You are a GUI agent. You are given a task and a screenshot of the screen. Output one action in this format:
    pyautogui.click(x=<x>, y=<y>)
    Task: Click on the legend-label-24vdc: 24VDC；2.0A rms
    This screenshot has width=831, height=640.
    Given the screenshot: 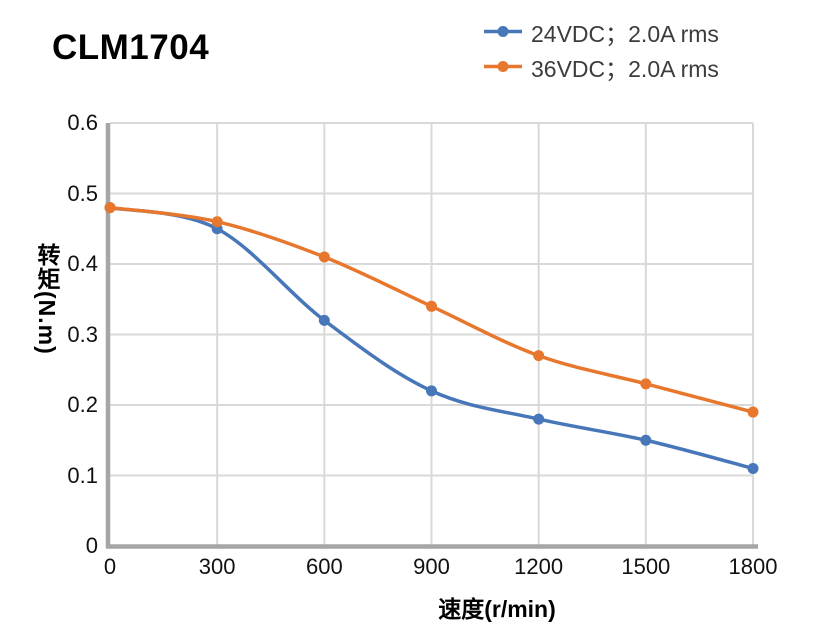 What is the action you would take?
    pyautogui.click(x=625, y=33)
    